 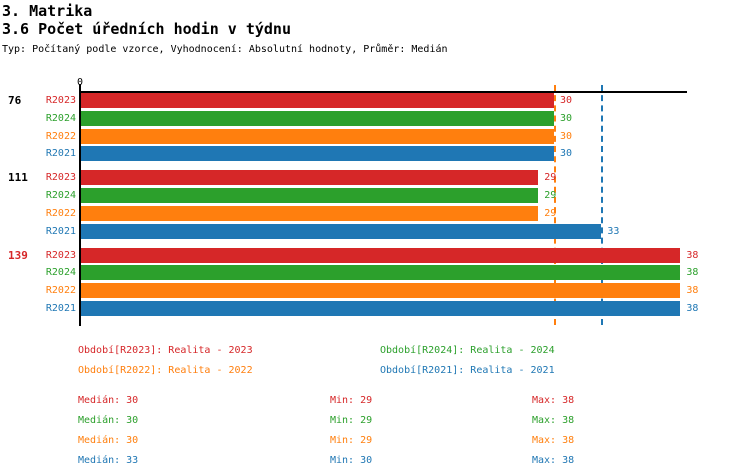 I want to click on group-label: 139, so click(x=18, y=255).